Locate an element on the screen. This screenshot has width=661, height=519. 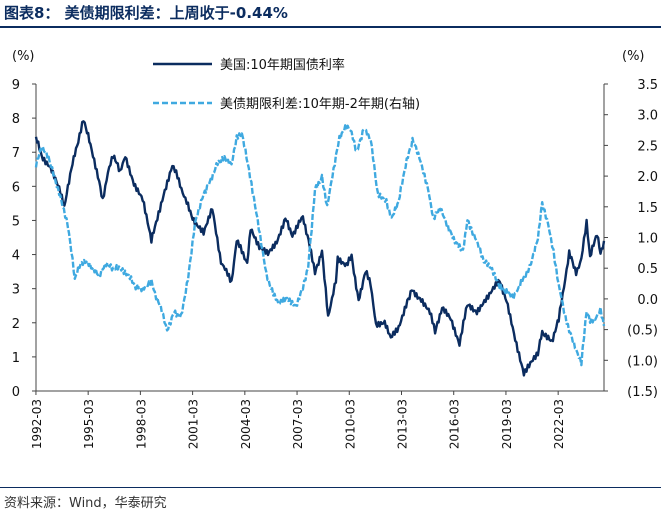
legend-label: 美债期限利差:10年期-2年期(右轴) is located at coordinates (320, 104).